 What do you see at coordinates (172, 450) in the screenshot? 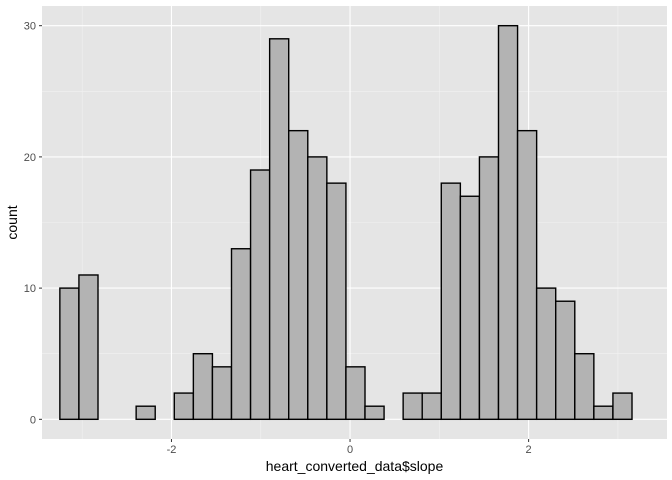
I see `x-tick-label: -2` at bounding box center [172, 450].